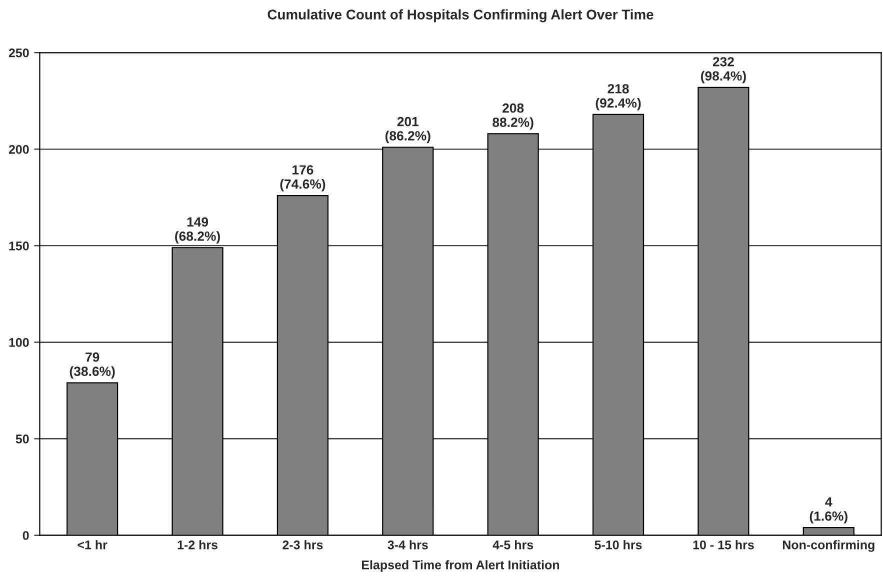 Image resolution: width=883 pixels, height=585 pixels. I want to click on data-label: 176 (74.6%), so click(303, 178).